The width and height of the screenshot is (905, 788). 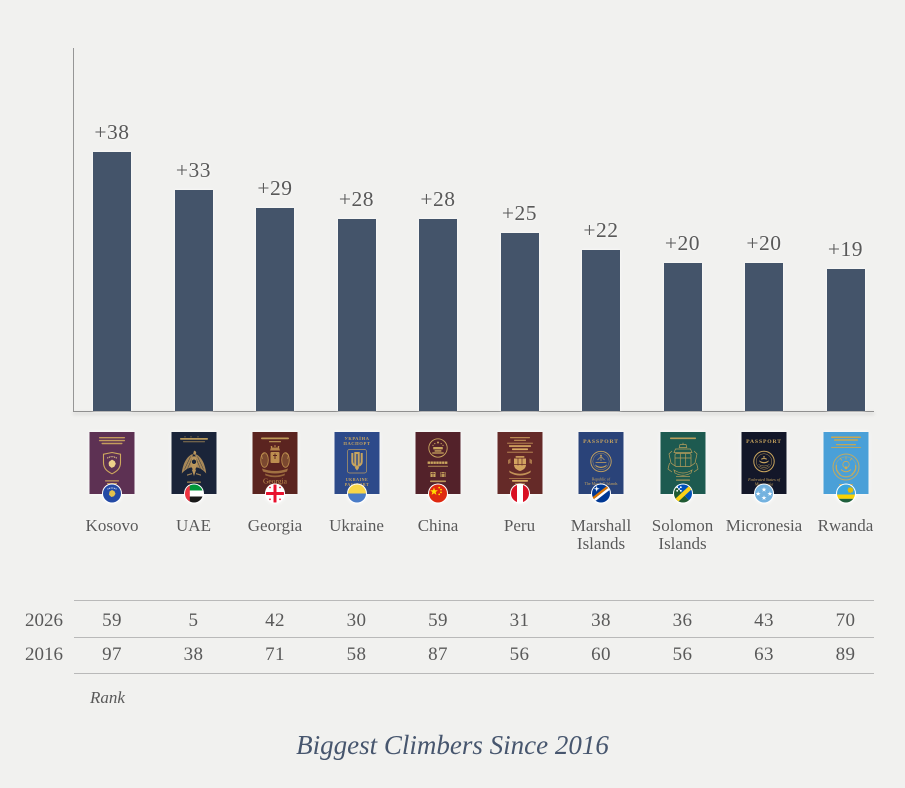 What do you see at coordinates (356, 443) in the screenshot?
I see `svg-text: ПАСПОРТ` at bounding box center [356, 443].